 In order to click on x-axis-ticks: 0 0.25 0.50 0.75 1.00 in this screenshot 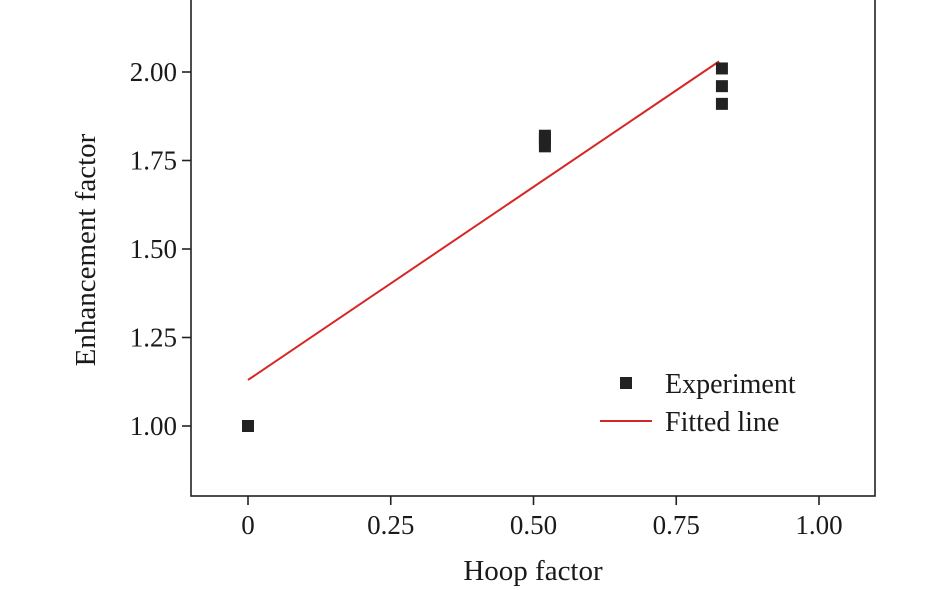, I will do `click(542, 518)`.